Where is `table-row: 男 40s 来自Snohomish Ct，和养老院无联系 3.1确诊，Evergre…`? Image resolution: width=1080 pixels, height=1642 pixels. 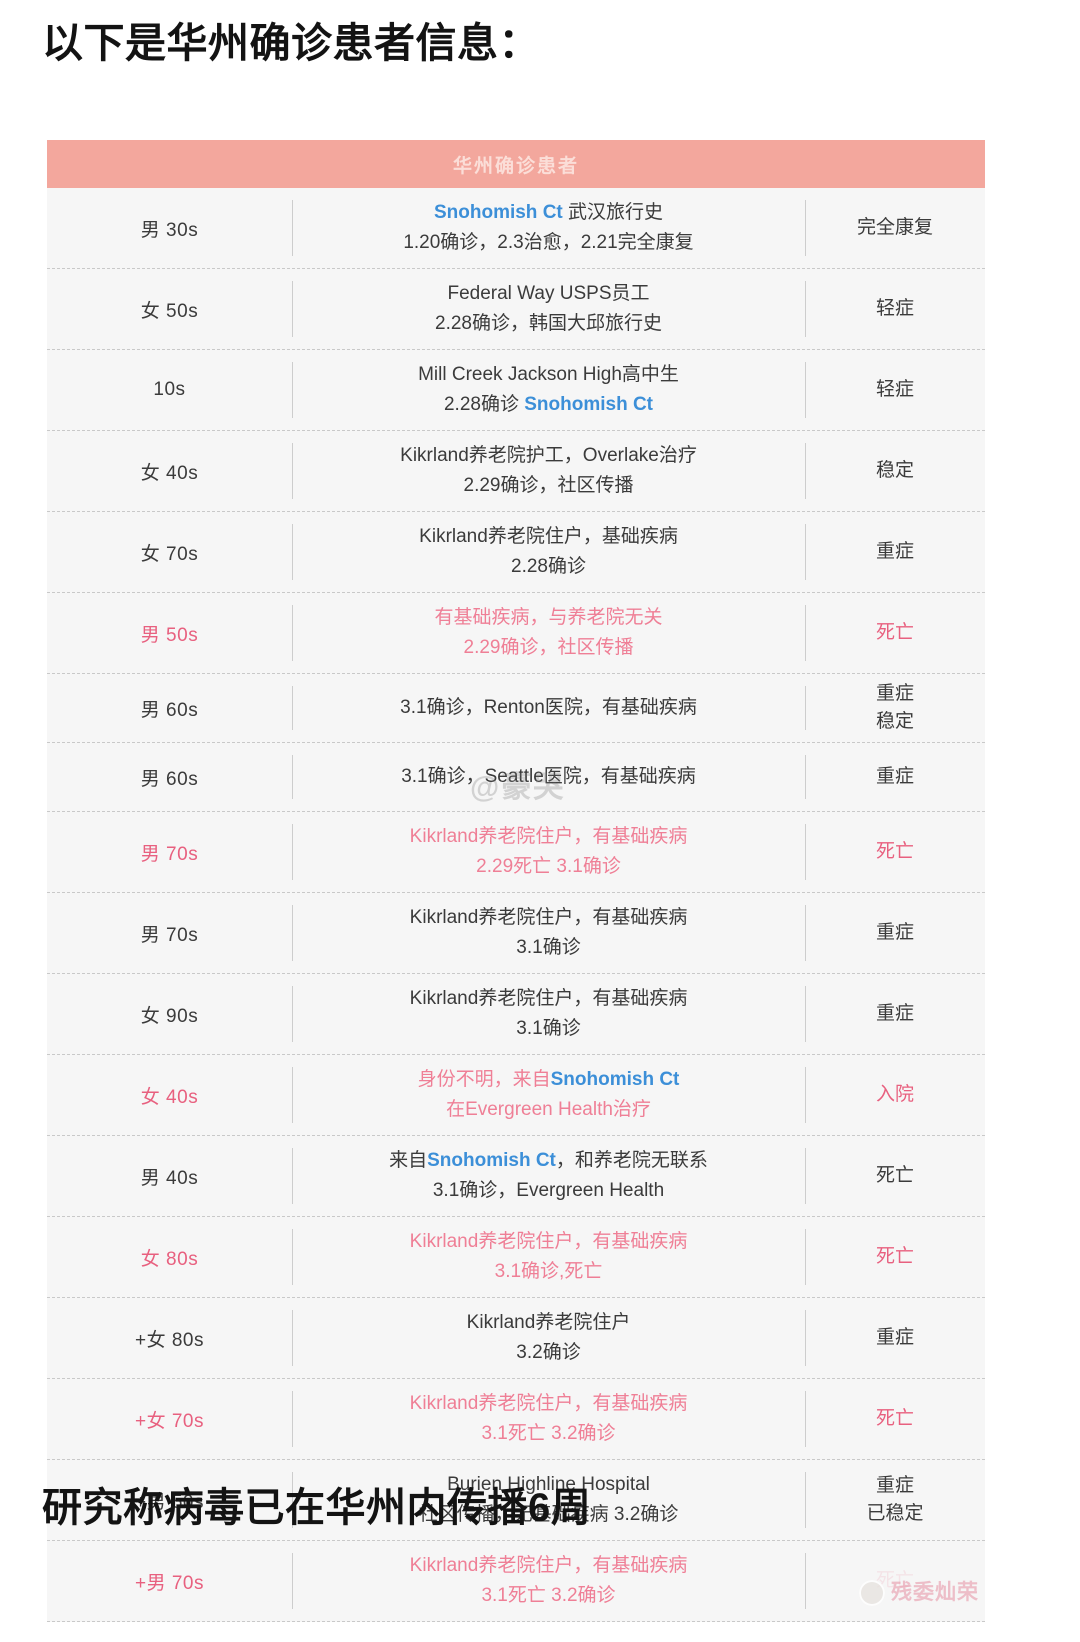 table-row: 男 40s 来自Snohomish Ct，和养老院无联系 3.1确诊，Evergre… is located at coordinates (516, 1176).